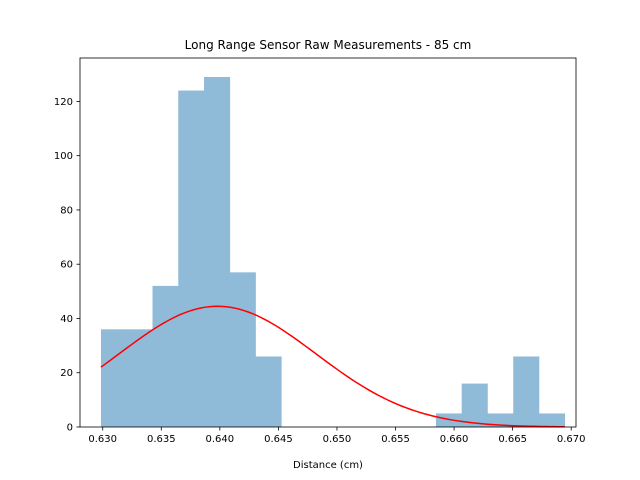 This screenshot has height=480, width=640. What do you see at coordinates (70, 428) in the screenshot?
I see `y-tick-label: 0` at bounding box center [70, 428].